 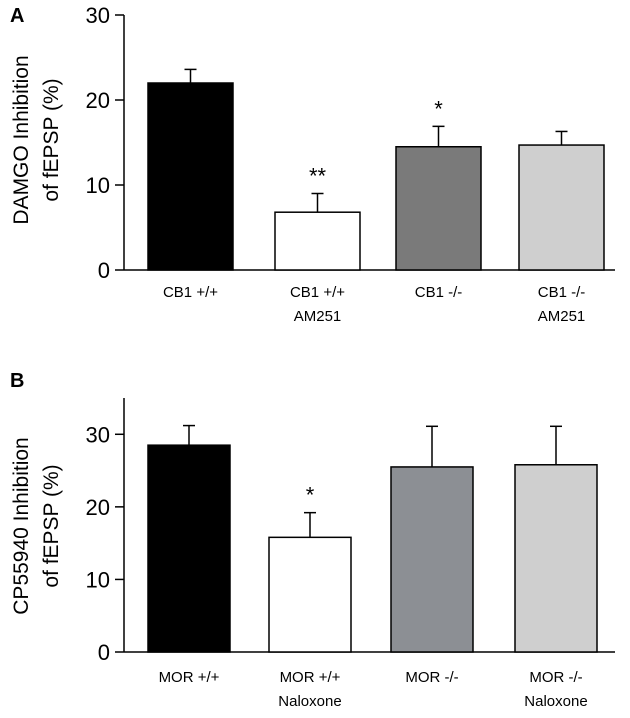 I want to click on significance-marker: **, so click(x=318, y=176).